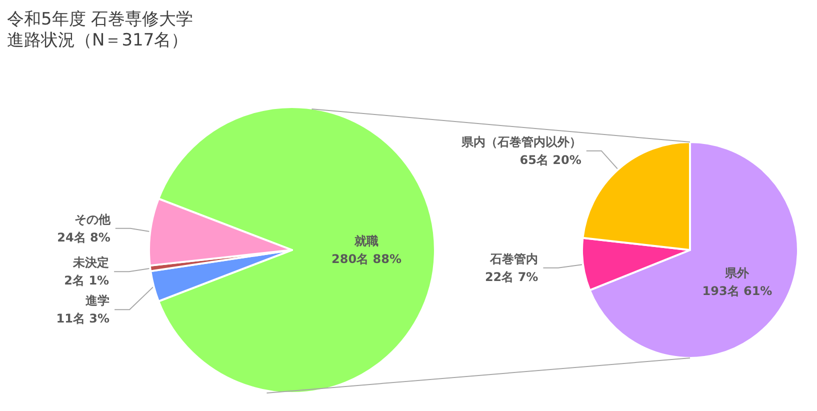 The image size is (817, 411). What do you see at coordinates (551, 159) in the screenshot?
I see `data-label: 65名 20%` at bounding box center [551, 159].